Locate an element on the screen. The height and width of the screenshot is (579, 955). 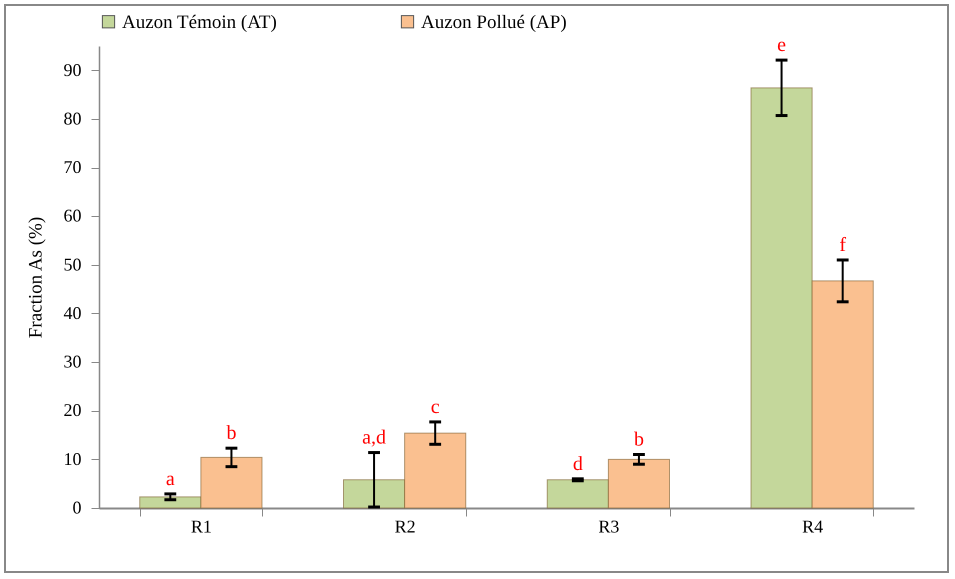
data-label: e is located at coordinates (781, 45).